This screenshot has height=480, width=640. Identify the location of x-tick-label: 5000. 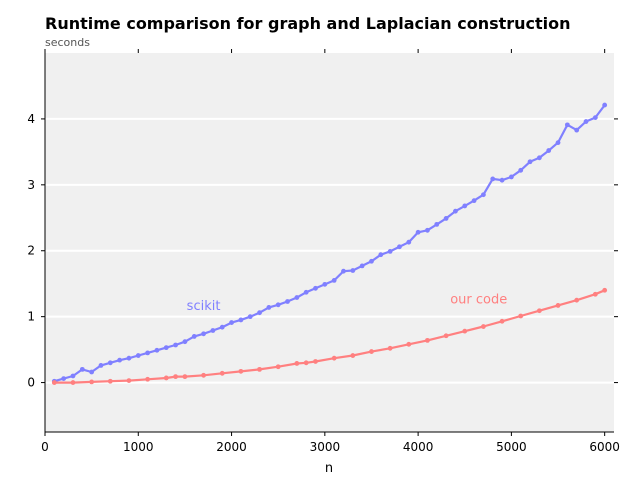
(511, 447).